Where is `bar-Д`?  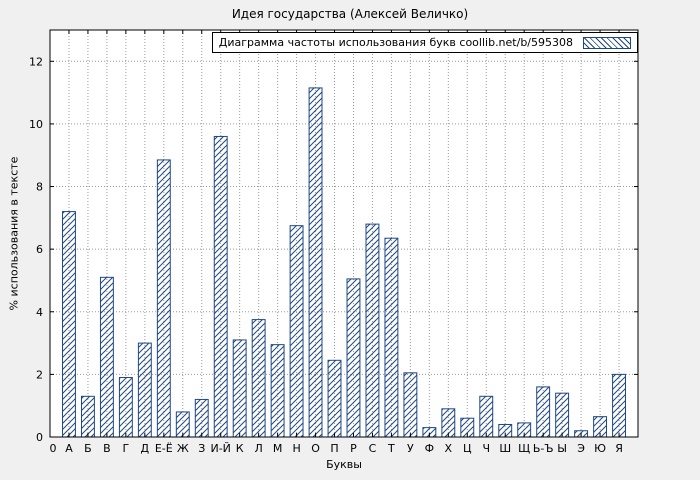
bar-Д is located at coordinates (144, 390).